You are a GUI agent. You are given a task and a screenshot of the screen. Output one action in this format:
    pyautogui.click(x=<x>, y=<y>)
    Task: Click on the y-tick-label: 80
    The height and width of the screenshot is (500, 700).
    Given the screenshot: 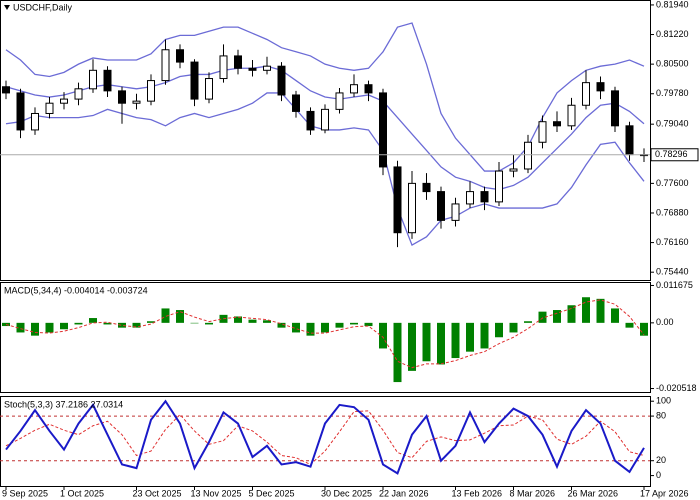 What is the action you would take?
    pyautogui.click(x=661, y=415)
    